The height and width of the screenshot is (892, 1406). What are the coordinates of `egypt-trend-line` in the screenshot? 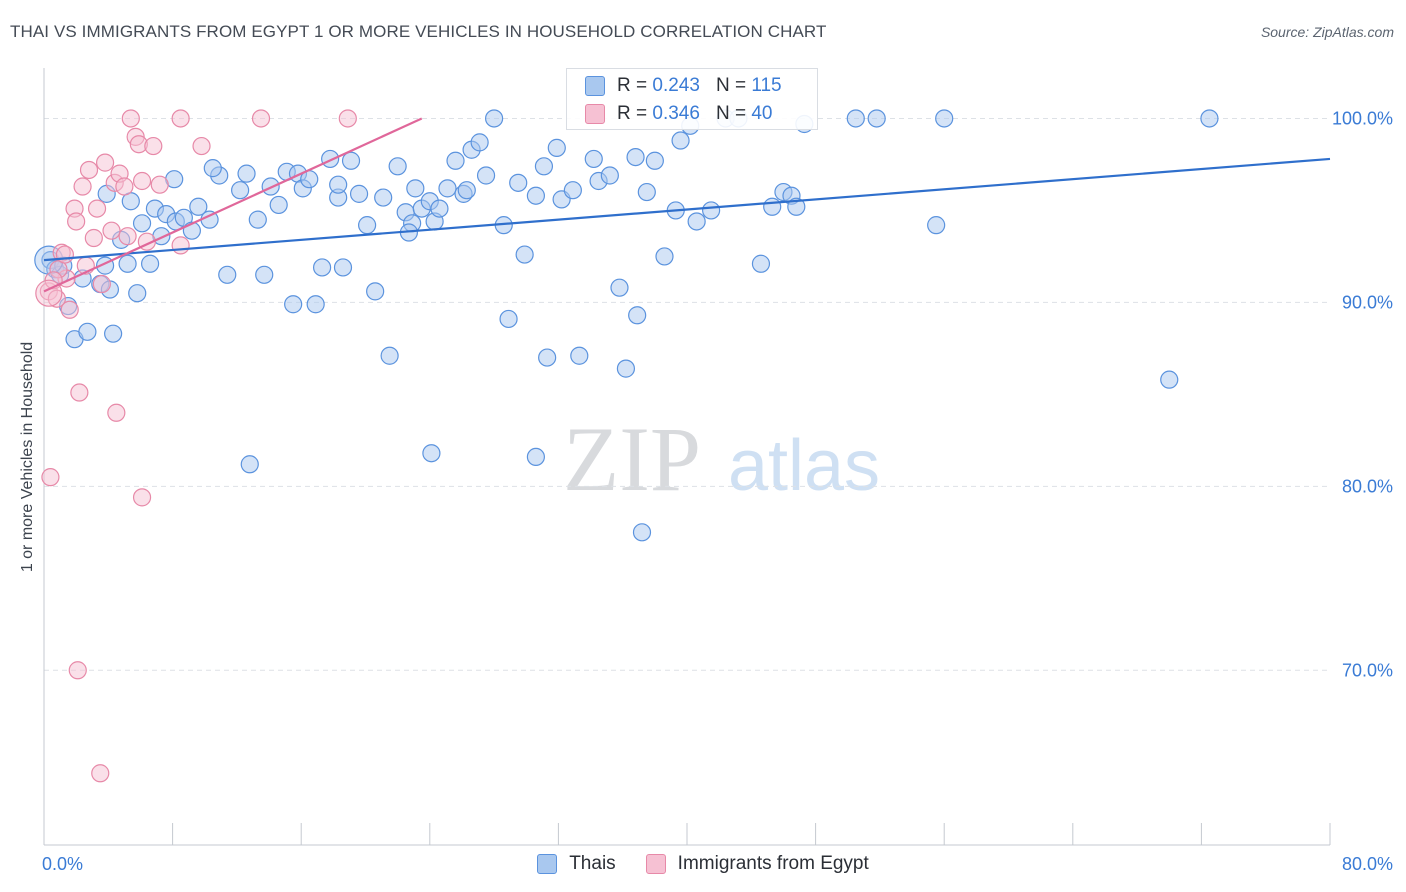 It's located at (233, 205).